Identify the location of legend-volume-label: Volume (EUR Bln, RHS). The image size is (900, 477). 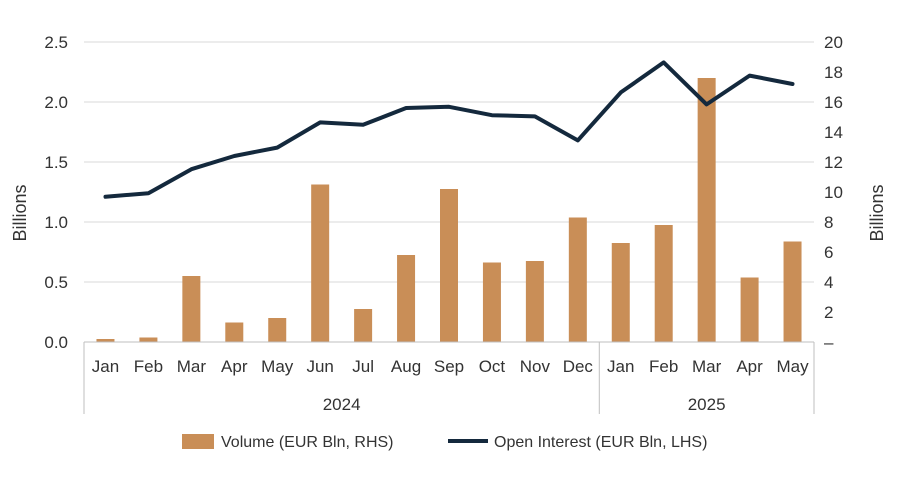
(307, 442).